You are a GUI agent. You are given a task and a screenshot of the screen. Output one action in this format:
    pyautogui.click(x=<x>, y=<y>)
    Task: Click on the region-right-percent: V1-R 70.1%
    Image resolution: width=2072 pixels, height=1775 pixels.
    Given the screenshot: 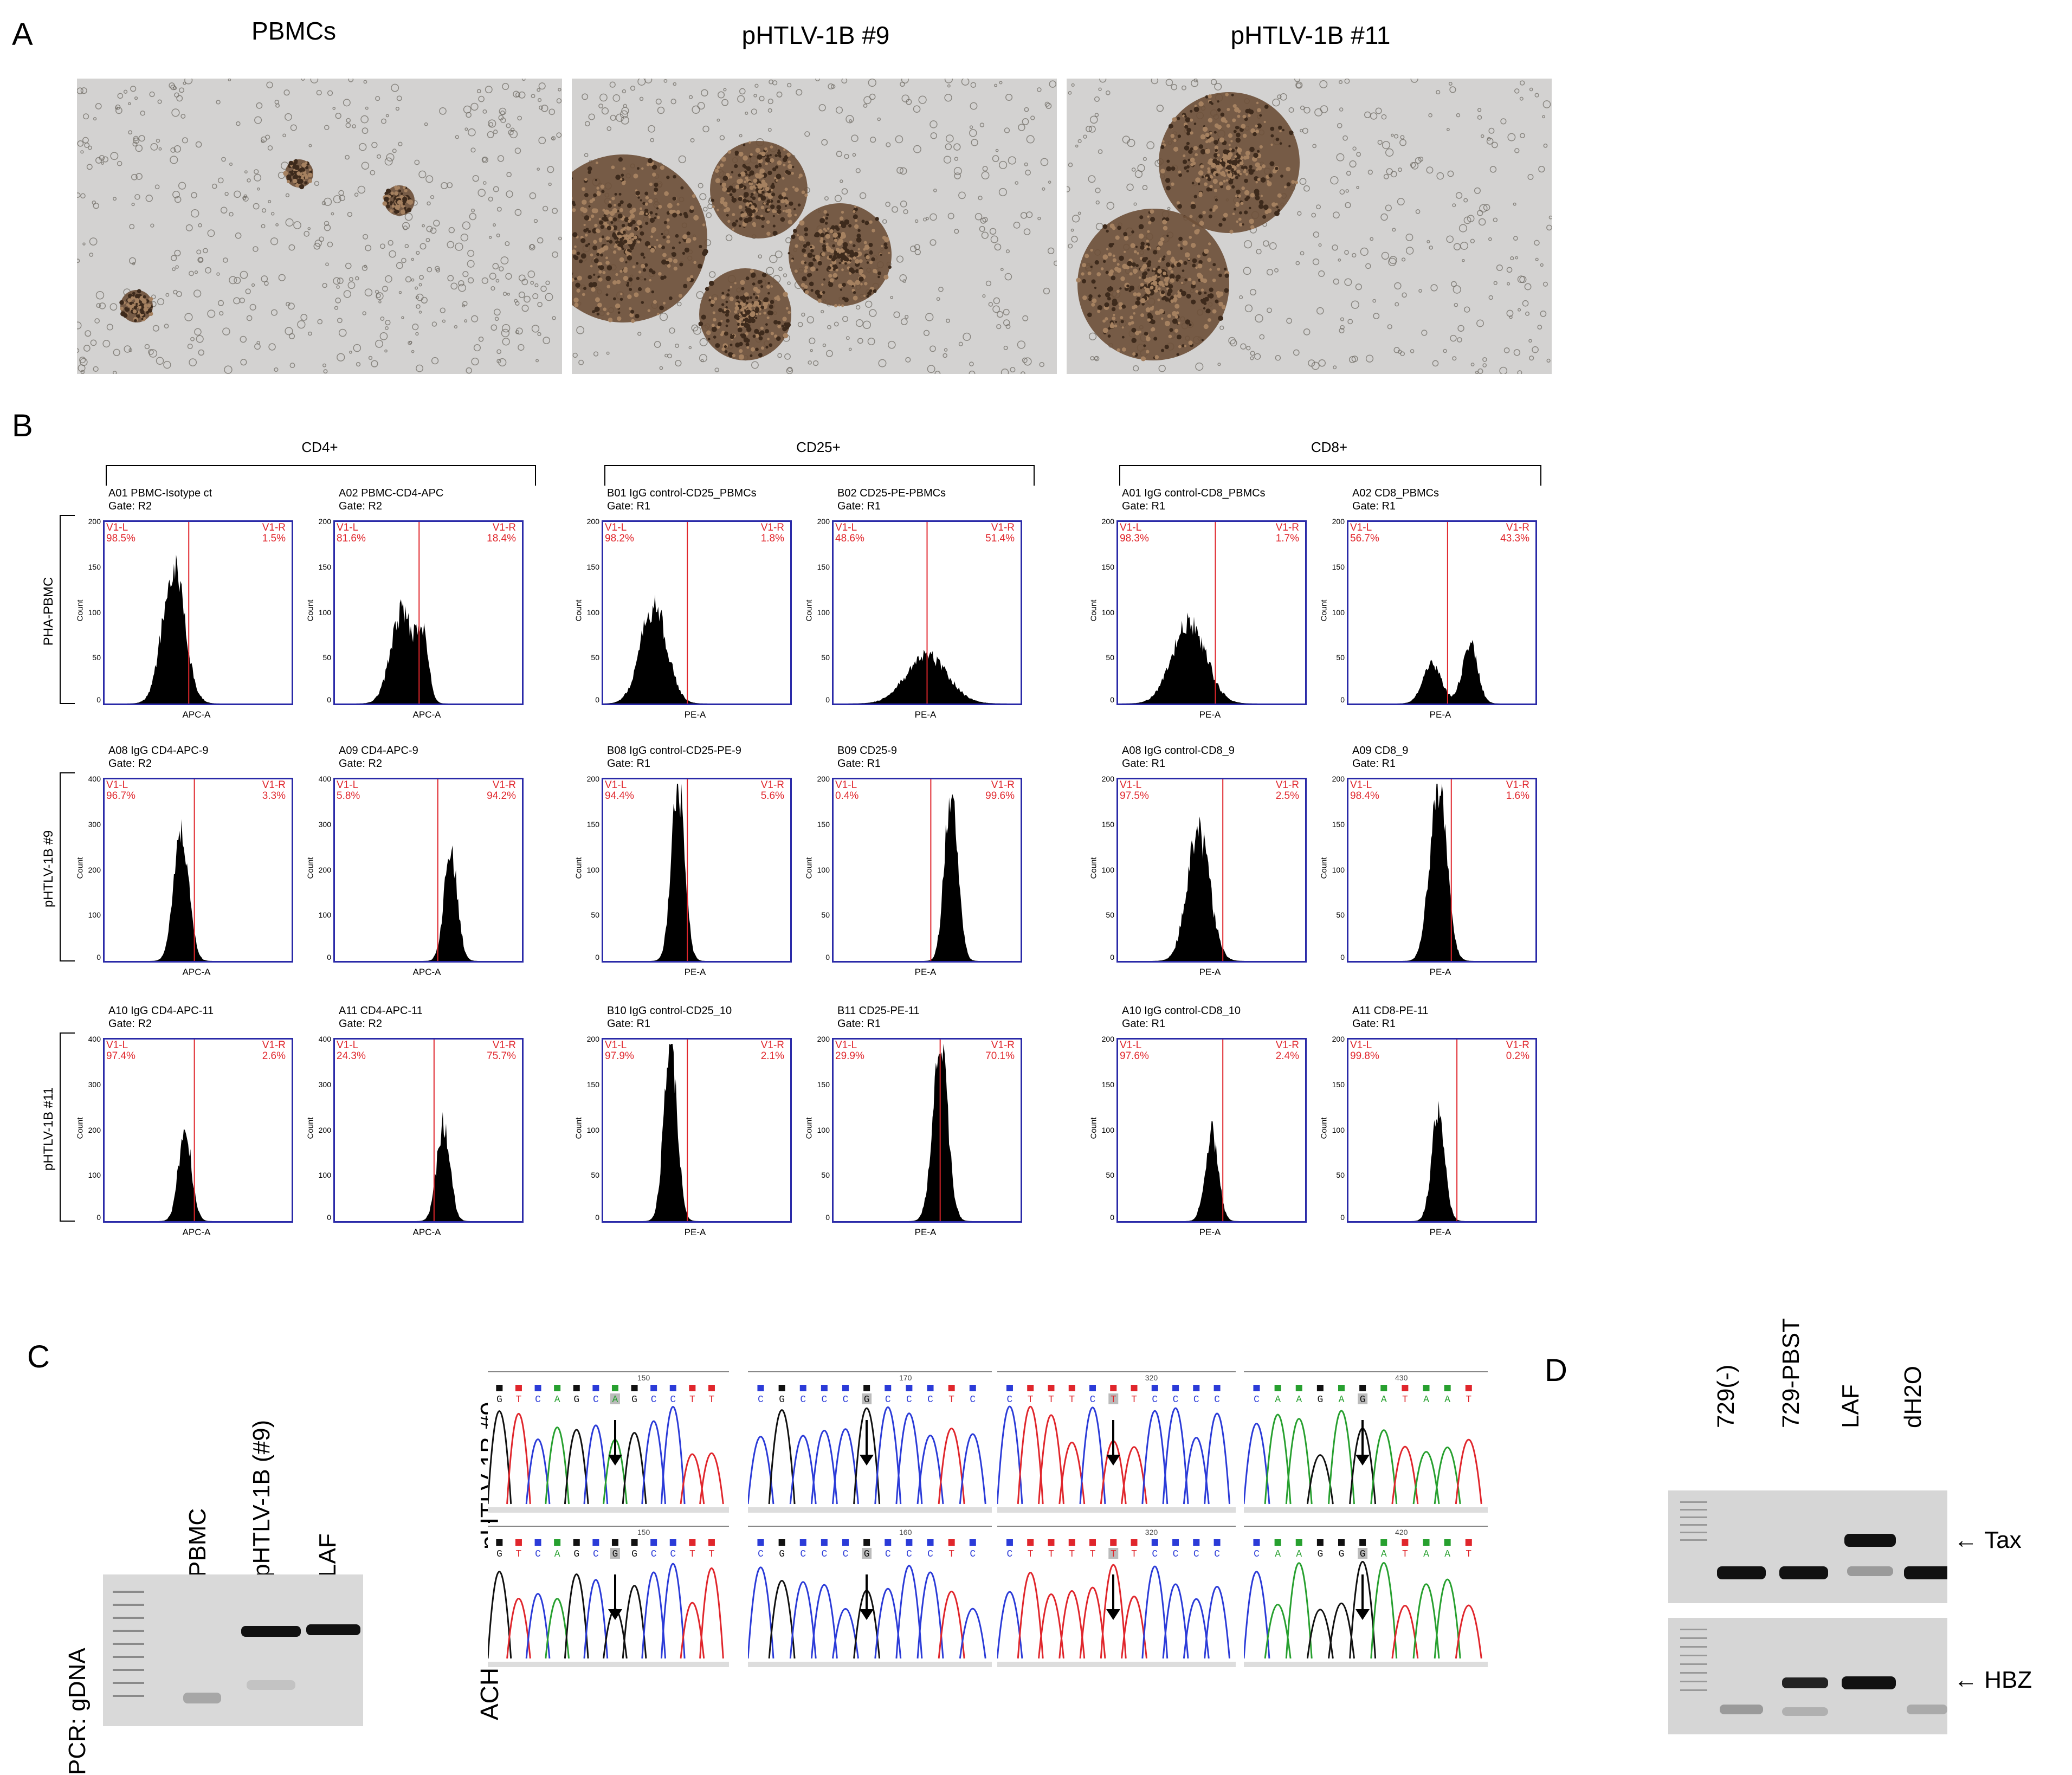 What is the action you would take?
    pyautogui.click(x=1000, y=1051)
    